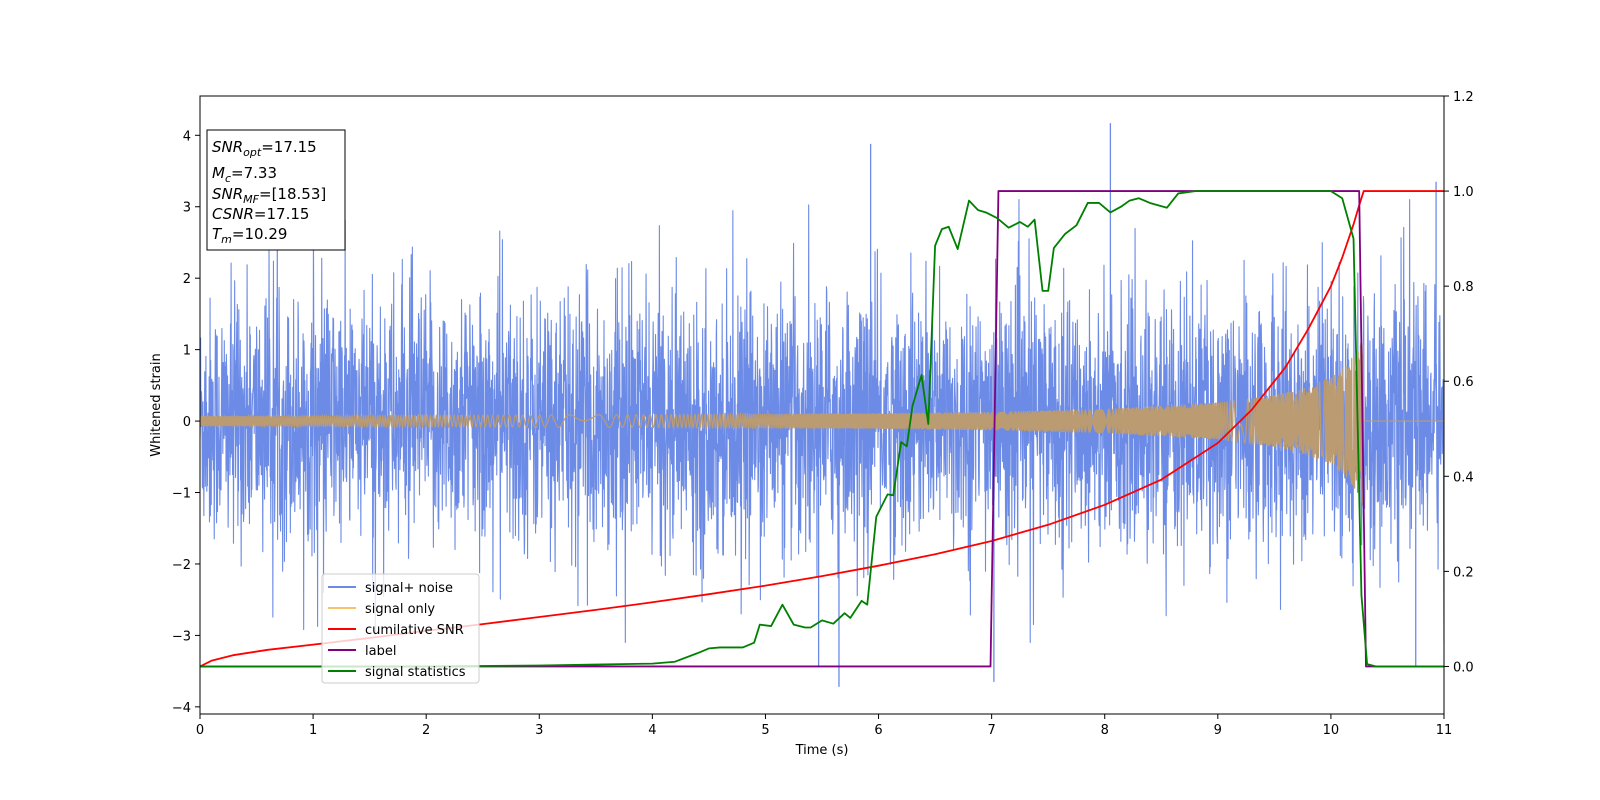 The height and width of the screenshot is (800, 1600). What do you see at coordinates (400, 609) in the screenshot?
I see `legend-label: signal only` at bounding box center [400, 609].